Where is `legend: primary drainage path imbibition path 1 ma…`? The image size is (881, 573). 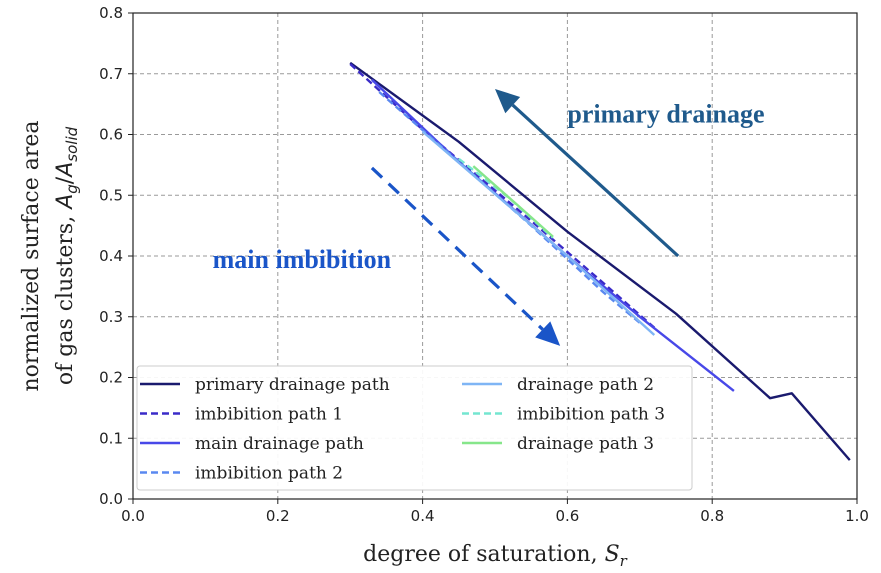
legend: primary drainage path imbibition path 1 ma… is located at coordinates (414, 428).